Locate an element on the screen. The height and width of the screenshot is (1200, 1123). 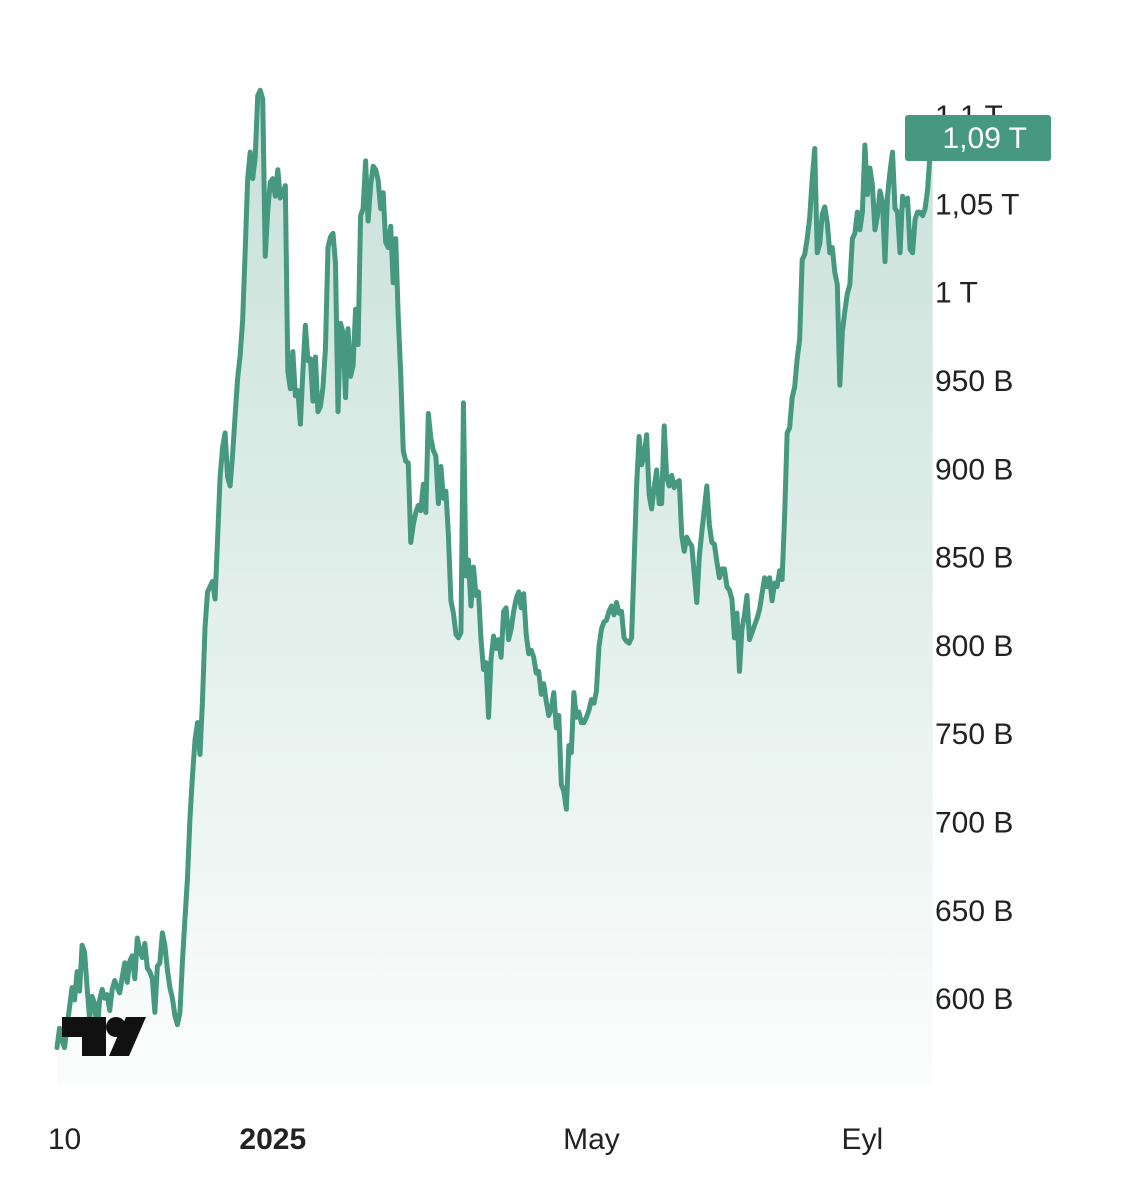
tradingview-logo is located at coordinates (104, 1036).